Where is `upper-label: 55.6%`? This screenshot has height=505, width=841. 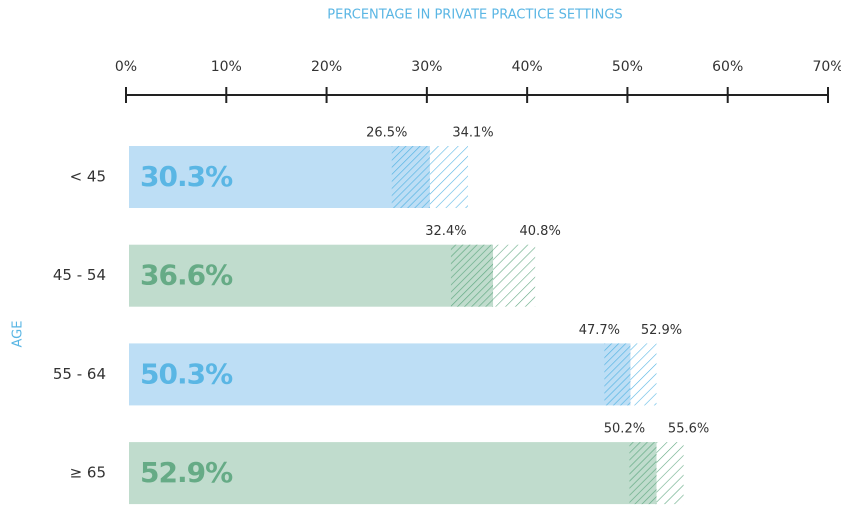 upper-label: 55.6% is located at coordinates (688, 429).